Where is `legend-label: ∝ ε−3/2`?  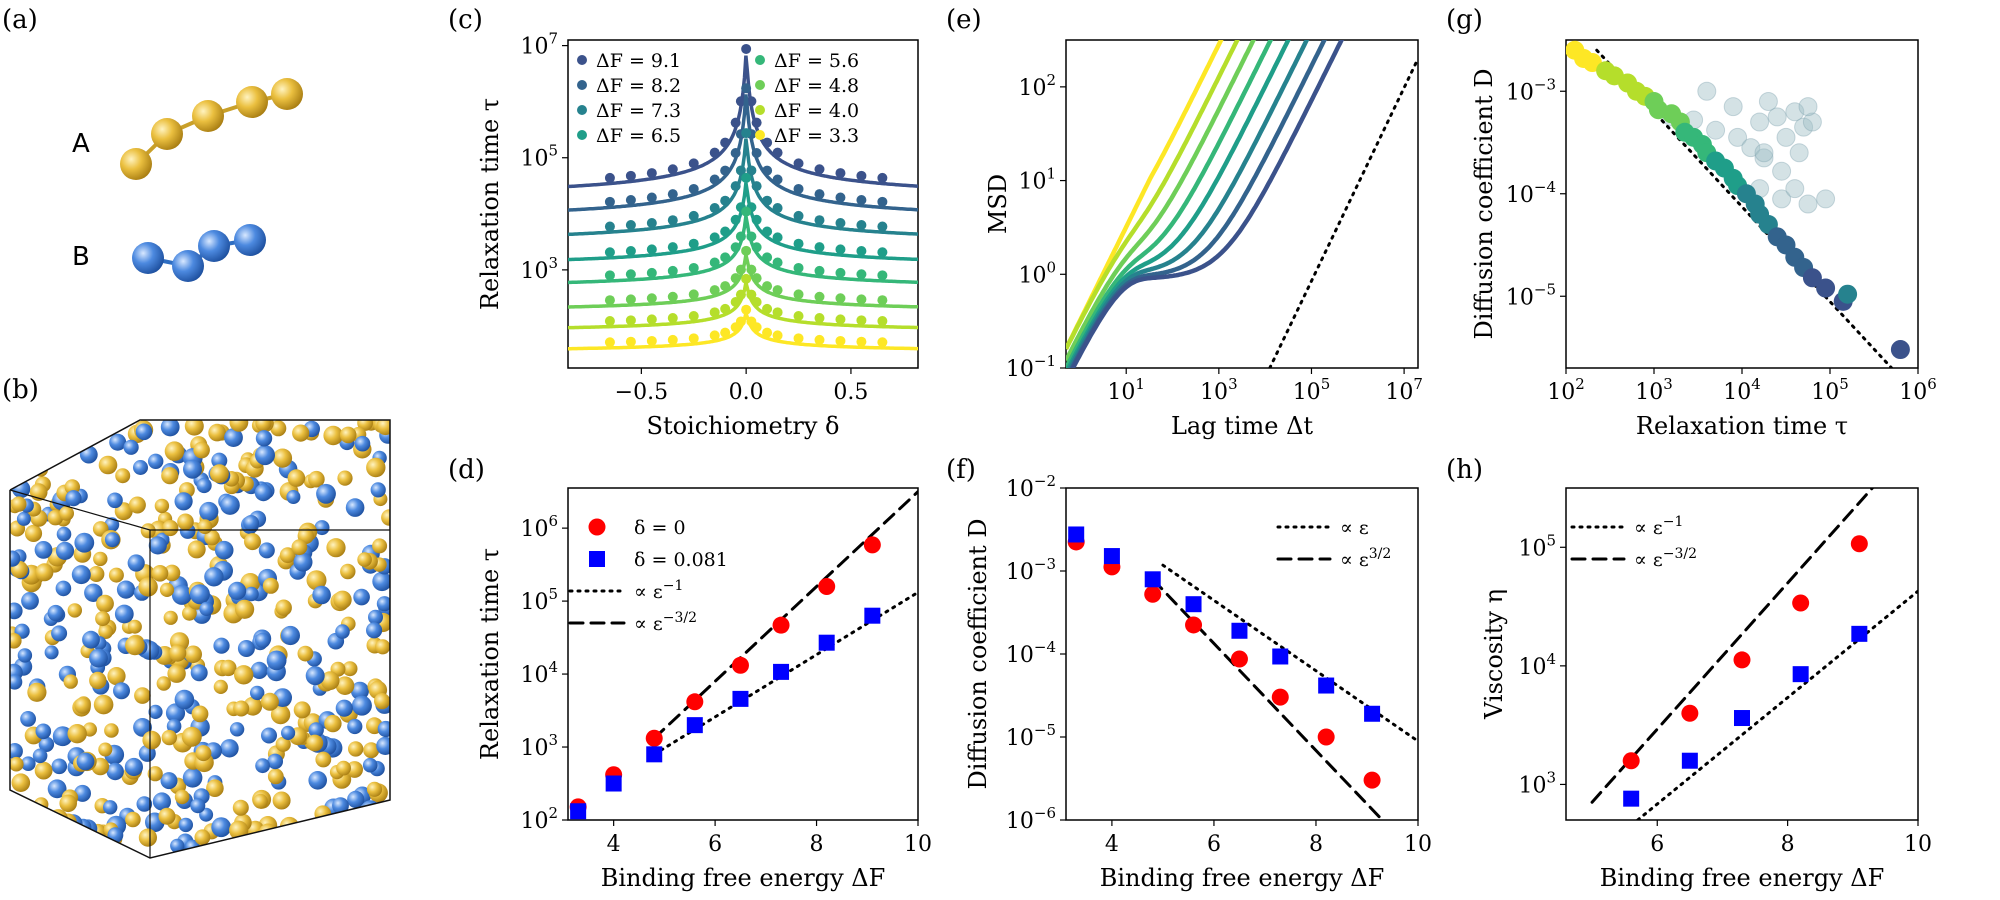
legend-label: ∝ ε−3/2 is located at coordinates (1665, 558).